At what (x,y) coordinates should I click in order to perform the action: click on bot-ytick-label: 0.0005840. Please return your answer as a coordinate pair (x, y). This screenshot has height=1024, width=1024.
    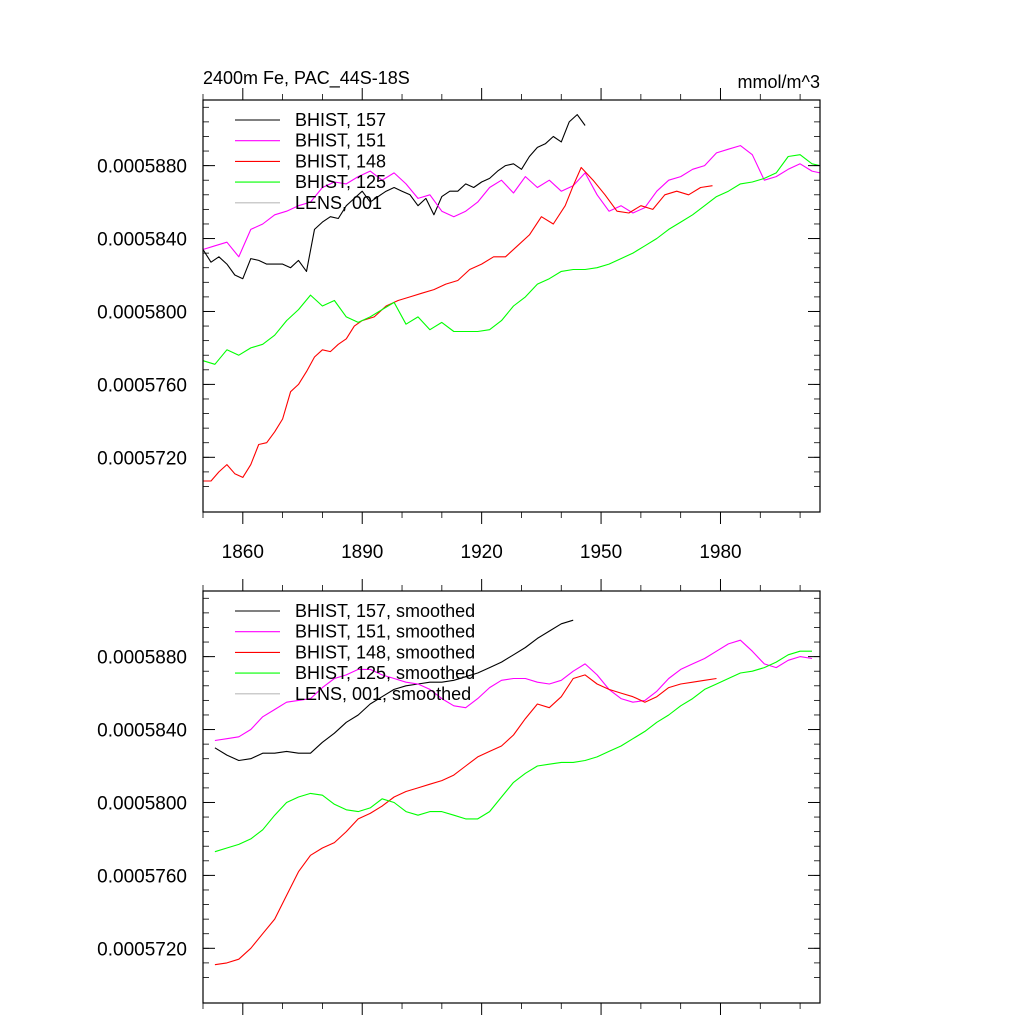
    Looking at the image, I should click on (142, 731).